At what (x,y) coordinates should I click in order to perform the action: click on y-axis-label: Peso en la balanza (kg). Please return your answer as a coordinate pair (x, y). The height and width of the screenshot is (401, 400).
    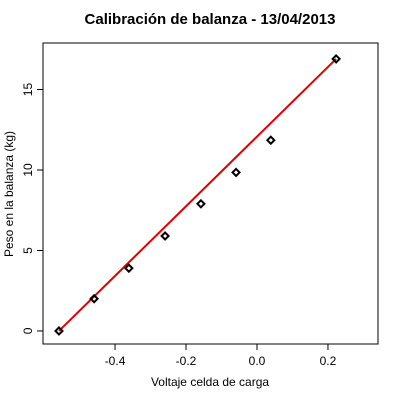
    Looking at the image, I should click on (9, 194).